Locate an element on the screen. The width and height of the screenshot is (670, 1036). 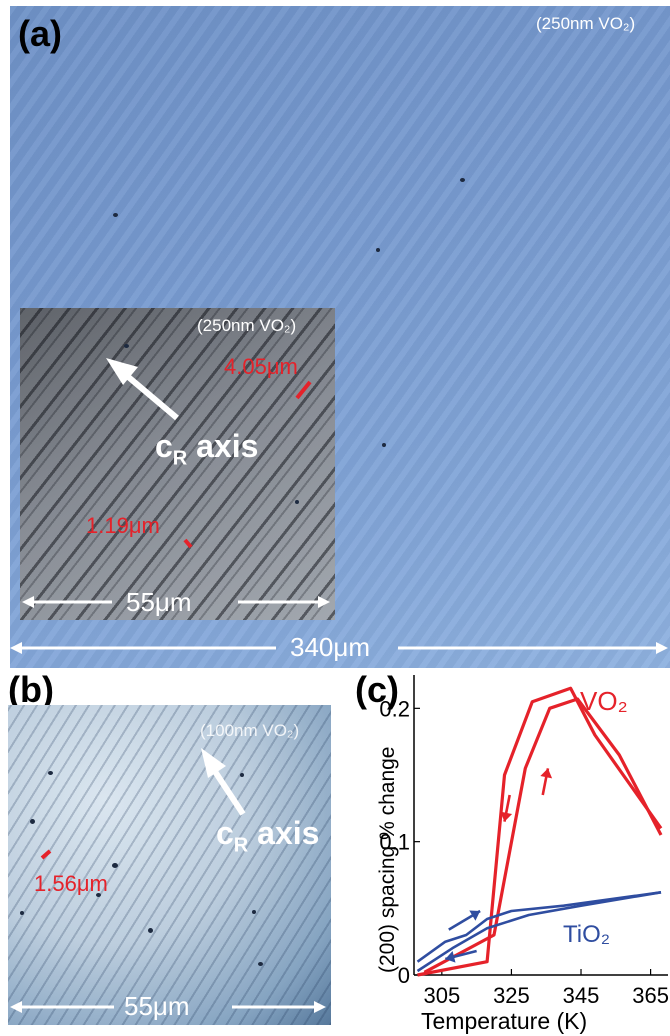
legend-tio2: TiO₂ is located at coordinates (587, 934).